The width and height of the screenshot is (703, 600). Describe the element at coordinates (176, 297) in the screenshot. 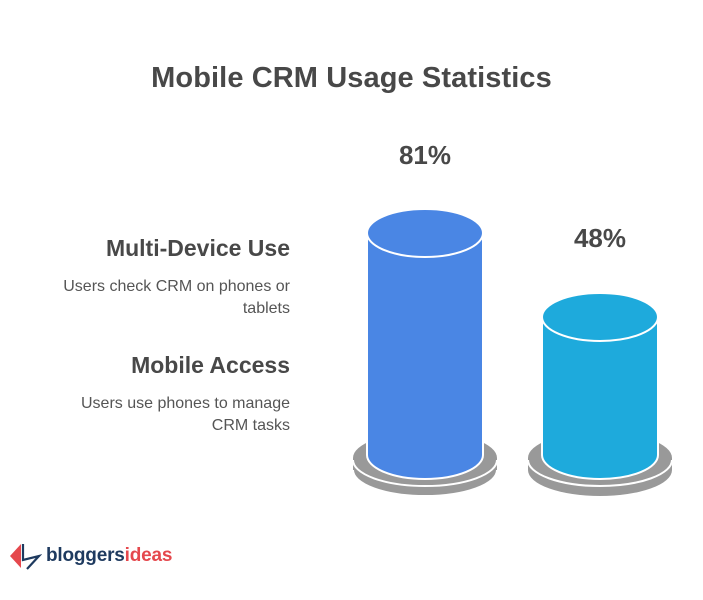

I see `legend-description: Users check CRM on phones or tablets` at that location.